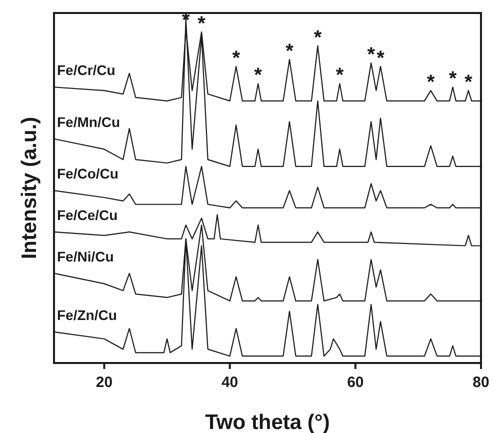 The height and width of the screenshot is (433, 494). Describe the element at coordinates (87, 214) in the screenshot. I see `series-label: Fe/Ce/Cu` at that location.